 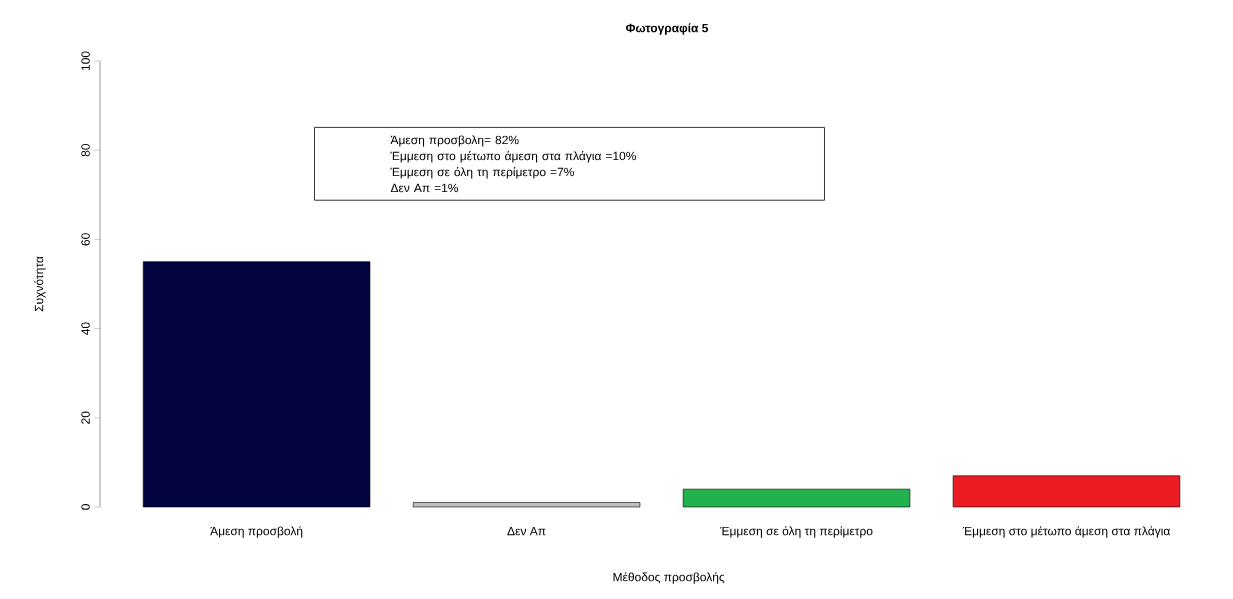 What do you see at coordinates (85, 507) in the screenshot?
I see `y-tick-label: 0` at bounding box center [85, 507].